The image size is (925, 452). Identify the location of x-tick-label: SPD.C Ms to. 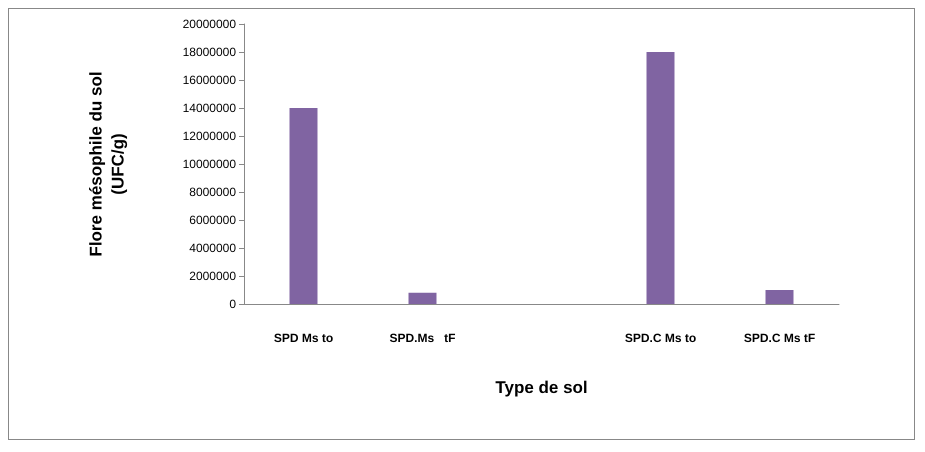
(660, 338).